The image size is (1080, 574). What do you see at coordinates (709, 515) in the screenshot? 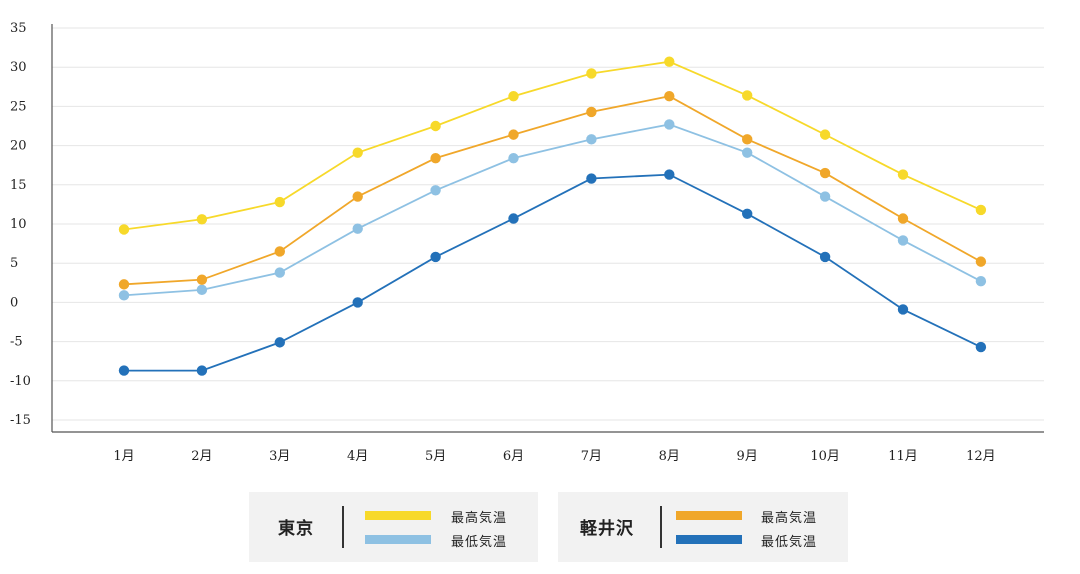
I see `legend-swatch-karuizawa-max` at bounding box center [709, 515].